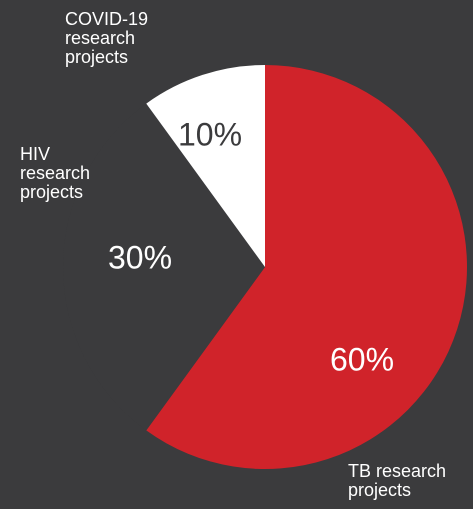 This screenshot has height=509, width=473. I want to click on category-label: COVID-19 research projects, so click(107, 38).